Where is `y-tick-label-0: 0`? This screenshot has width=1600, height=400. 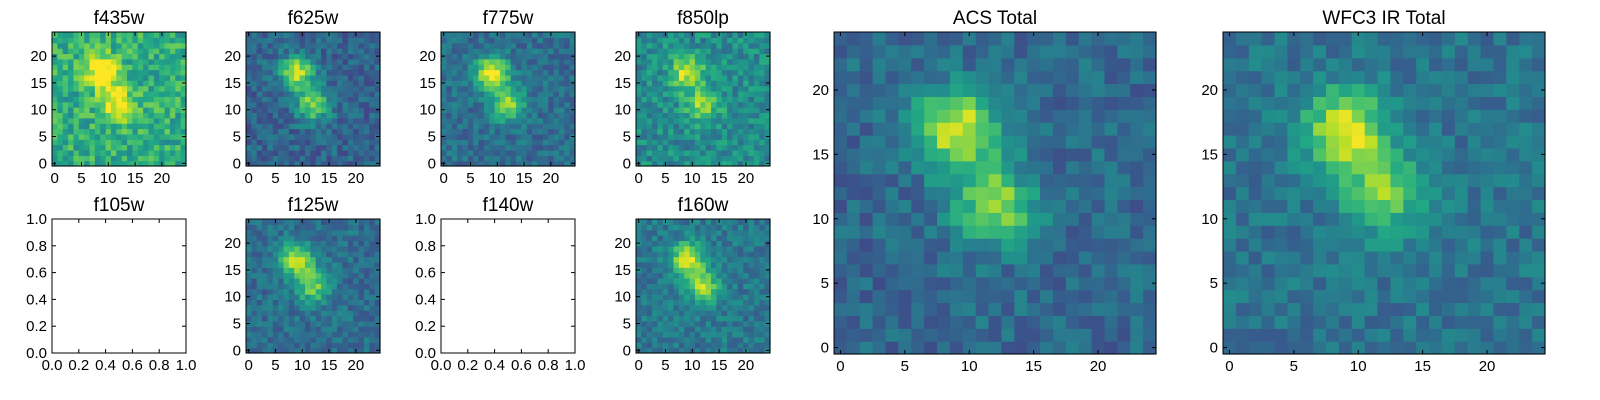
y-tick-label-0: 0 is located at coordinates (237, 350).